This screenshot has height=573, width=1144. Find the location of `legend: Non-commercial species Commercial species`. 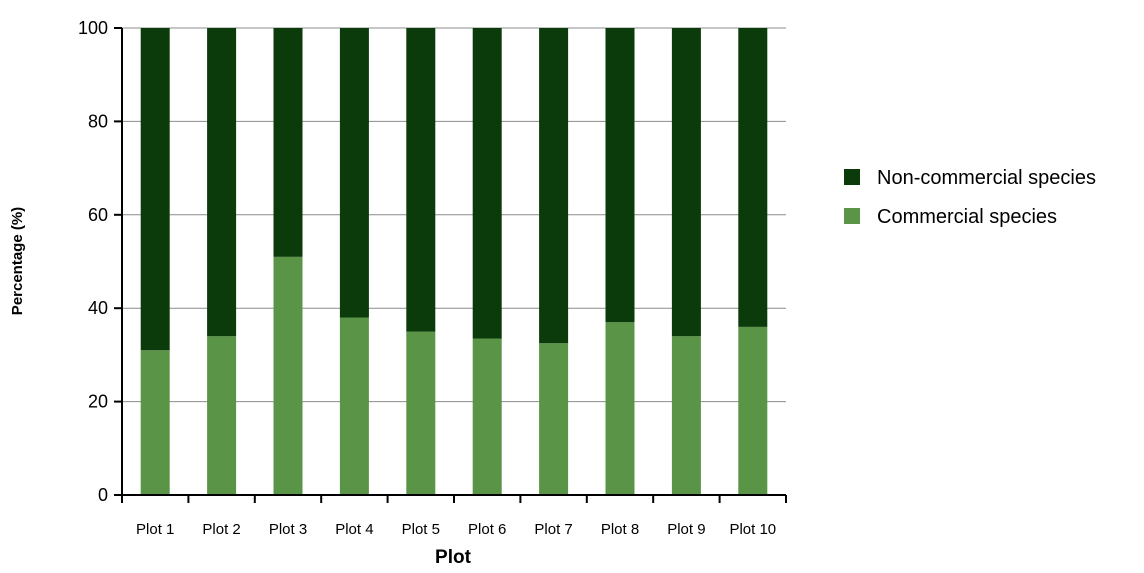

legend: Non-commercial species Commercial species is located at coordinates (970, 197).